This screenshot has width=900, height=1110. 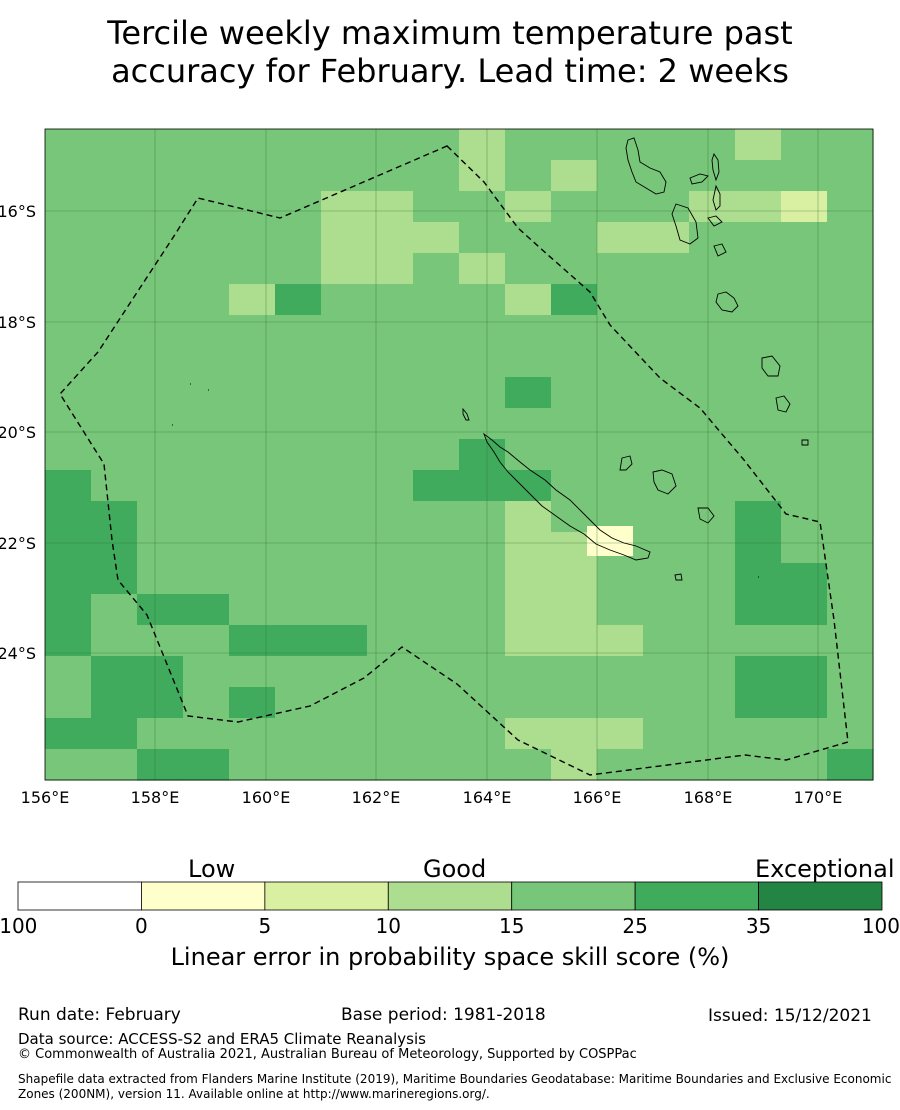 I want to click on vanuatu-espiritu-santo, so click(x=646, y=166).